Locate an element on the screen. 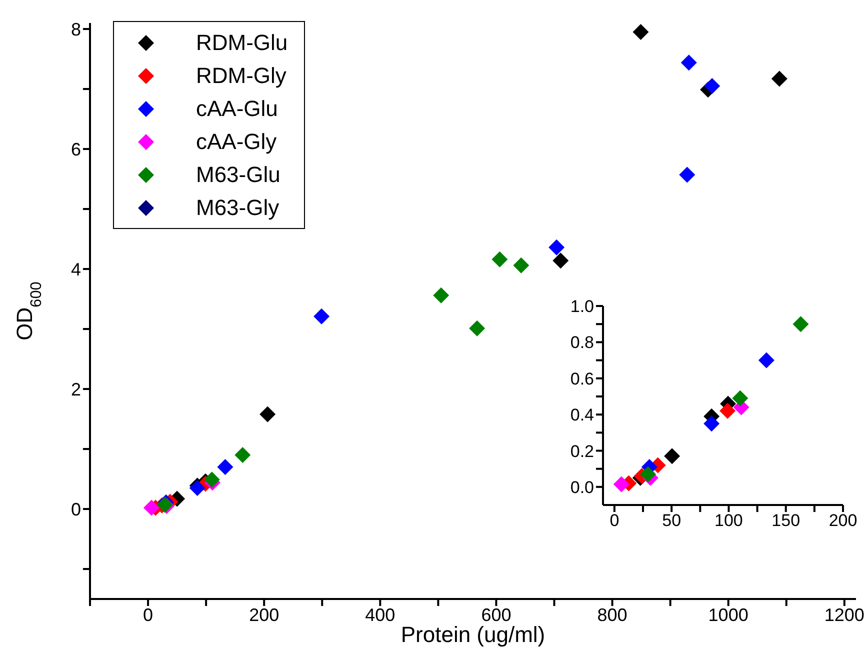  x-tick-label: 50 is located at coordinates (672, 520).